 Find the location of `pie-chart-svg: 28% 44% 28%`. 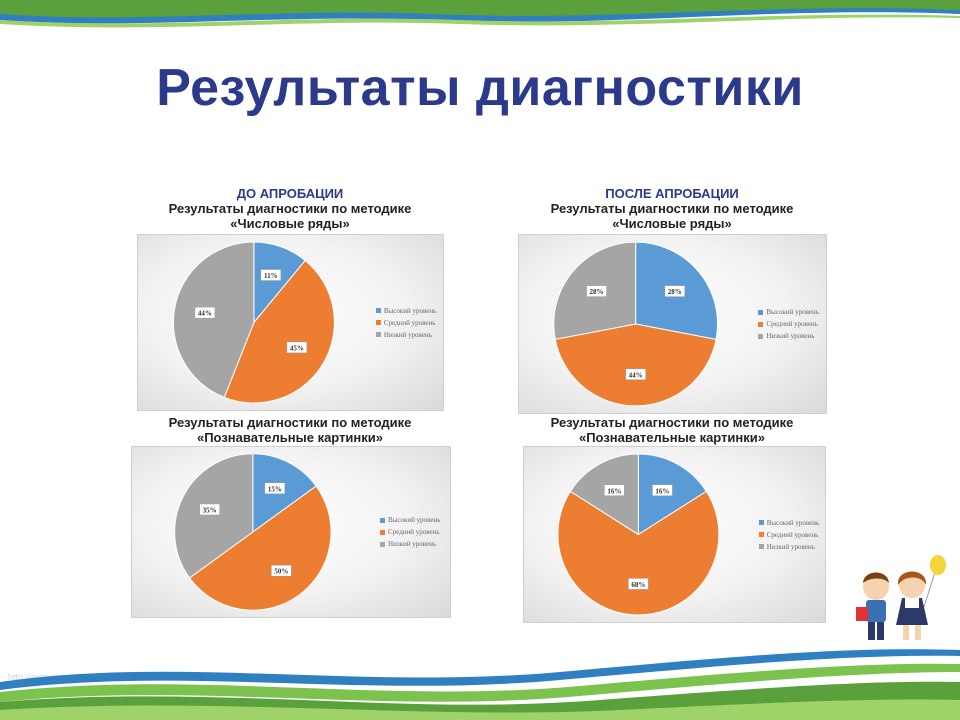

pie-chart-svg: 28% 44% 28% is located at coordinates (636, 324).